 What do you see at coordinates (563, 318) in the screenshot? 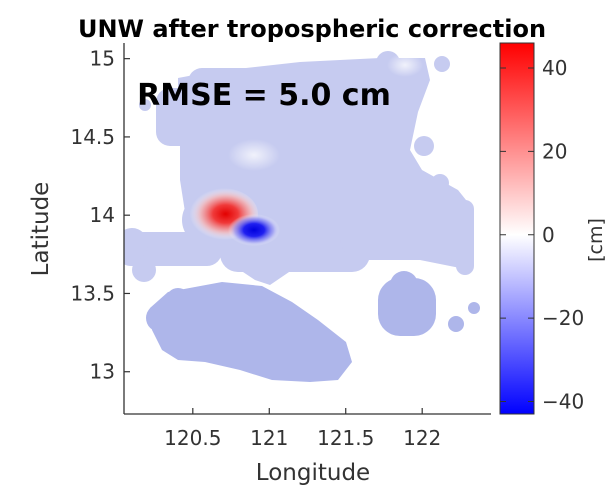
I see `colorbar-tick-label-3: −20` at bounding box center [563, 318].